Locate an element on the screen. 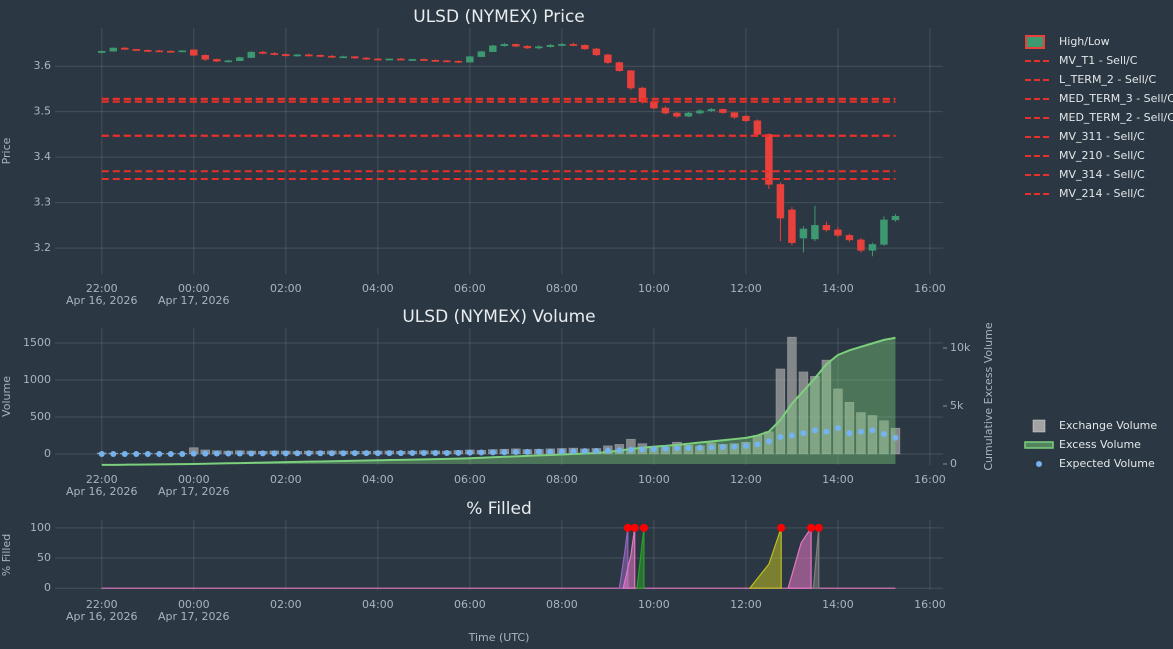  fill-marker is located at coordinates (634, 527).